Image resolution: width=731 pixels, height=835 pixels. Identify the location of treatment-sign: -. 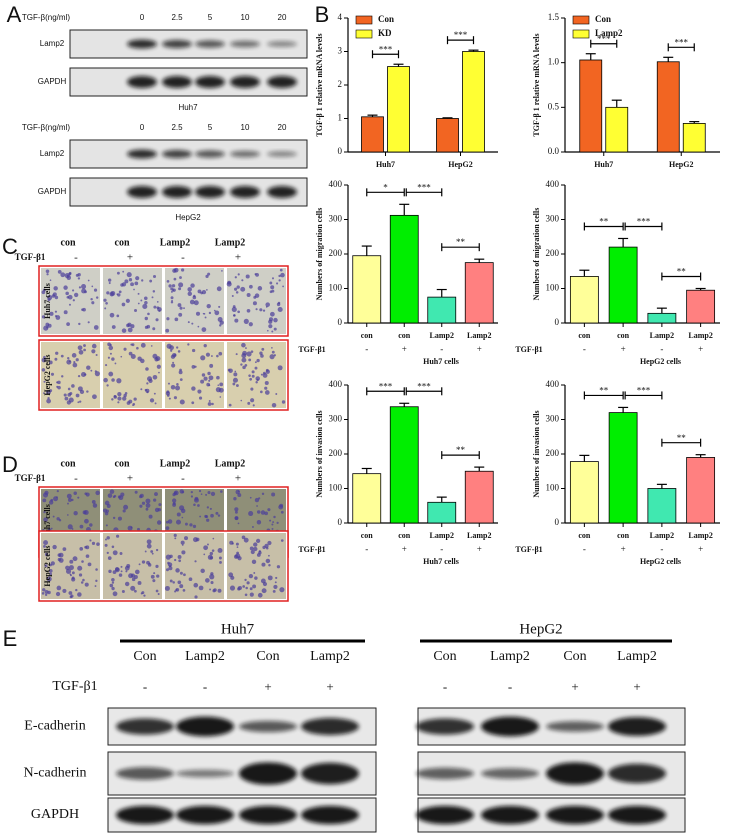
(205, 686).